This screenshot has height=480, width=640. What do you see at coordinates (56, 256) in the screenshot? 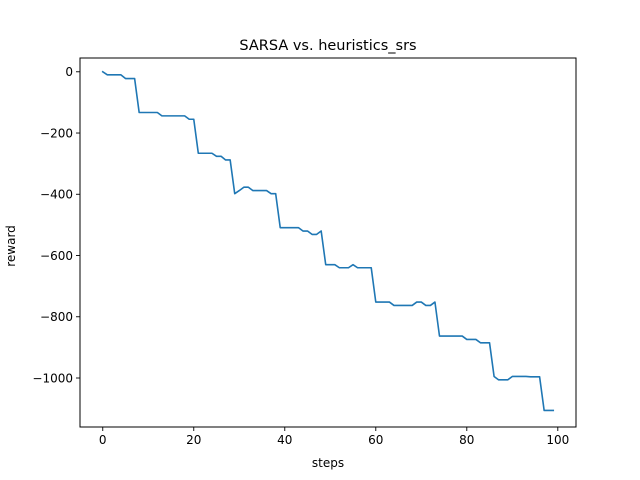
I see `y-tick-label: −600` at bounding box center [56, 256].